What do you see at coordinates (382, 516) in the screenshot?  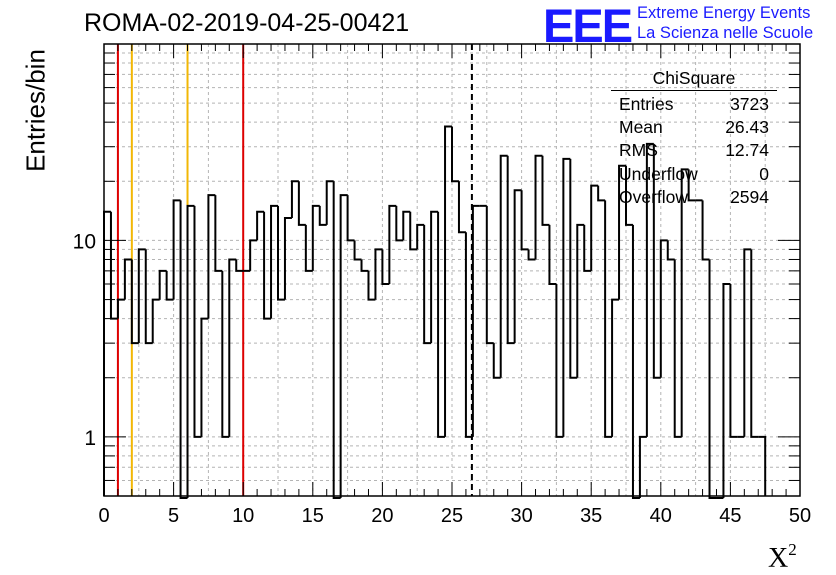 I see `x-tick-label: 20` at bounding box center [382, 516].